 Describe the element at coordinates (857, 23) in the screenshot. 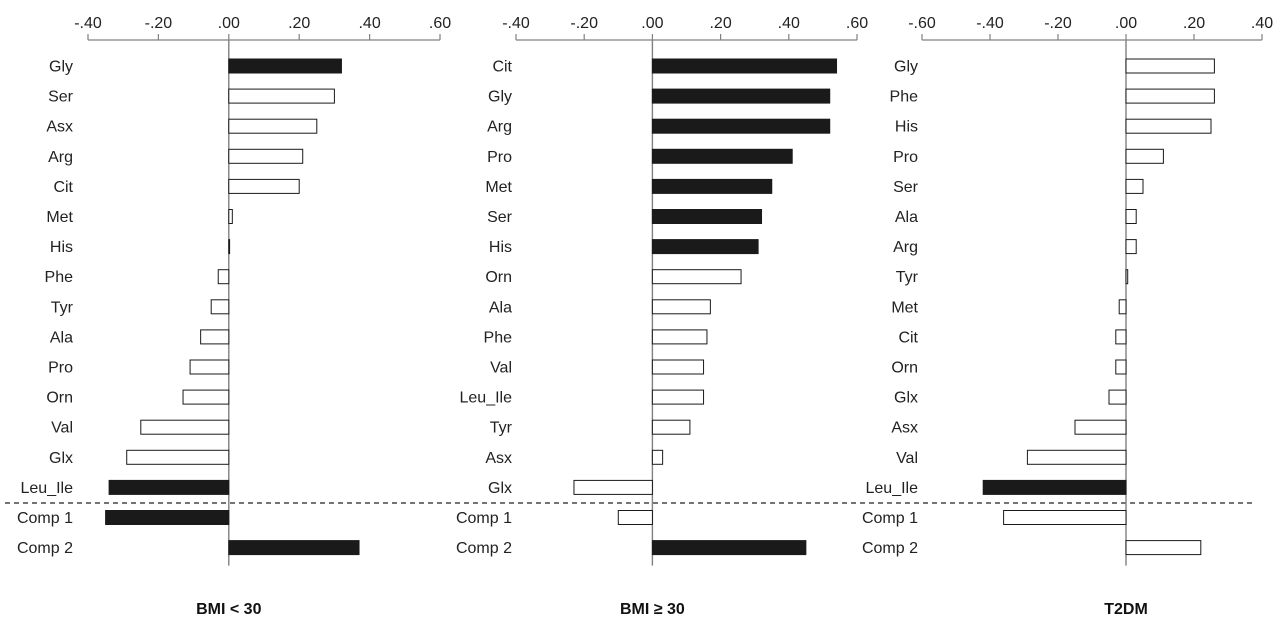

I see `x-tick-label: .60` at that location.